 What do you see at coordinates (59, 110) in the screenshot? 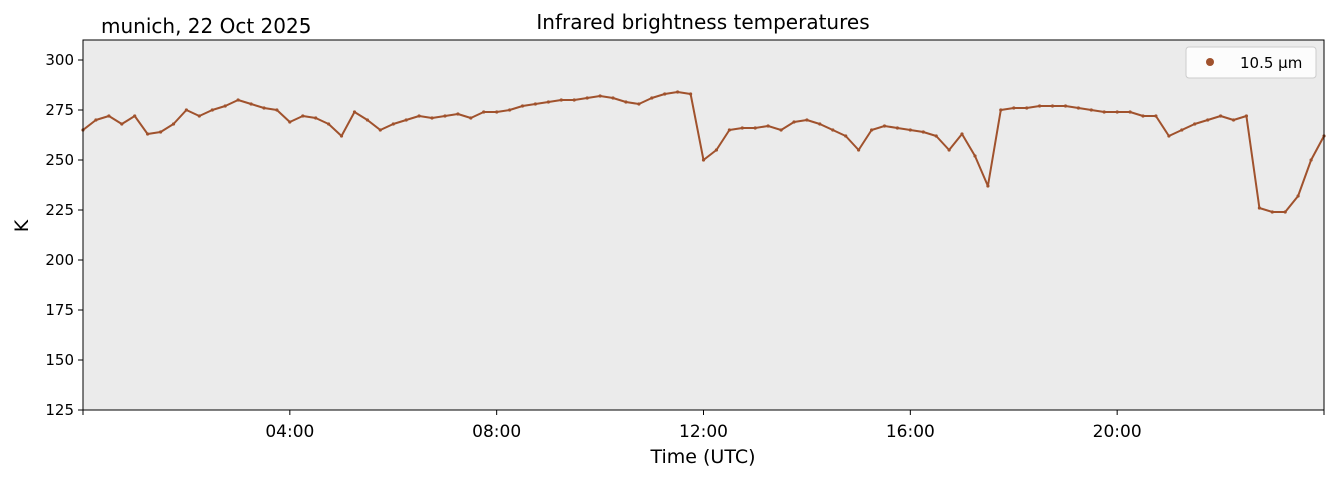
I see `y-tick-label: 275` at bounding box center [59, 110].